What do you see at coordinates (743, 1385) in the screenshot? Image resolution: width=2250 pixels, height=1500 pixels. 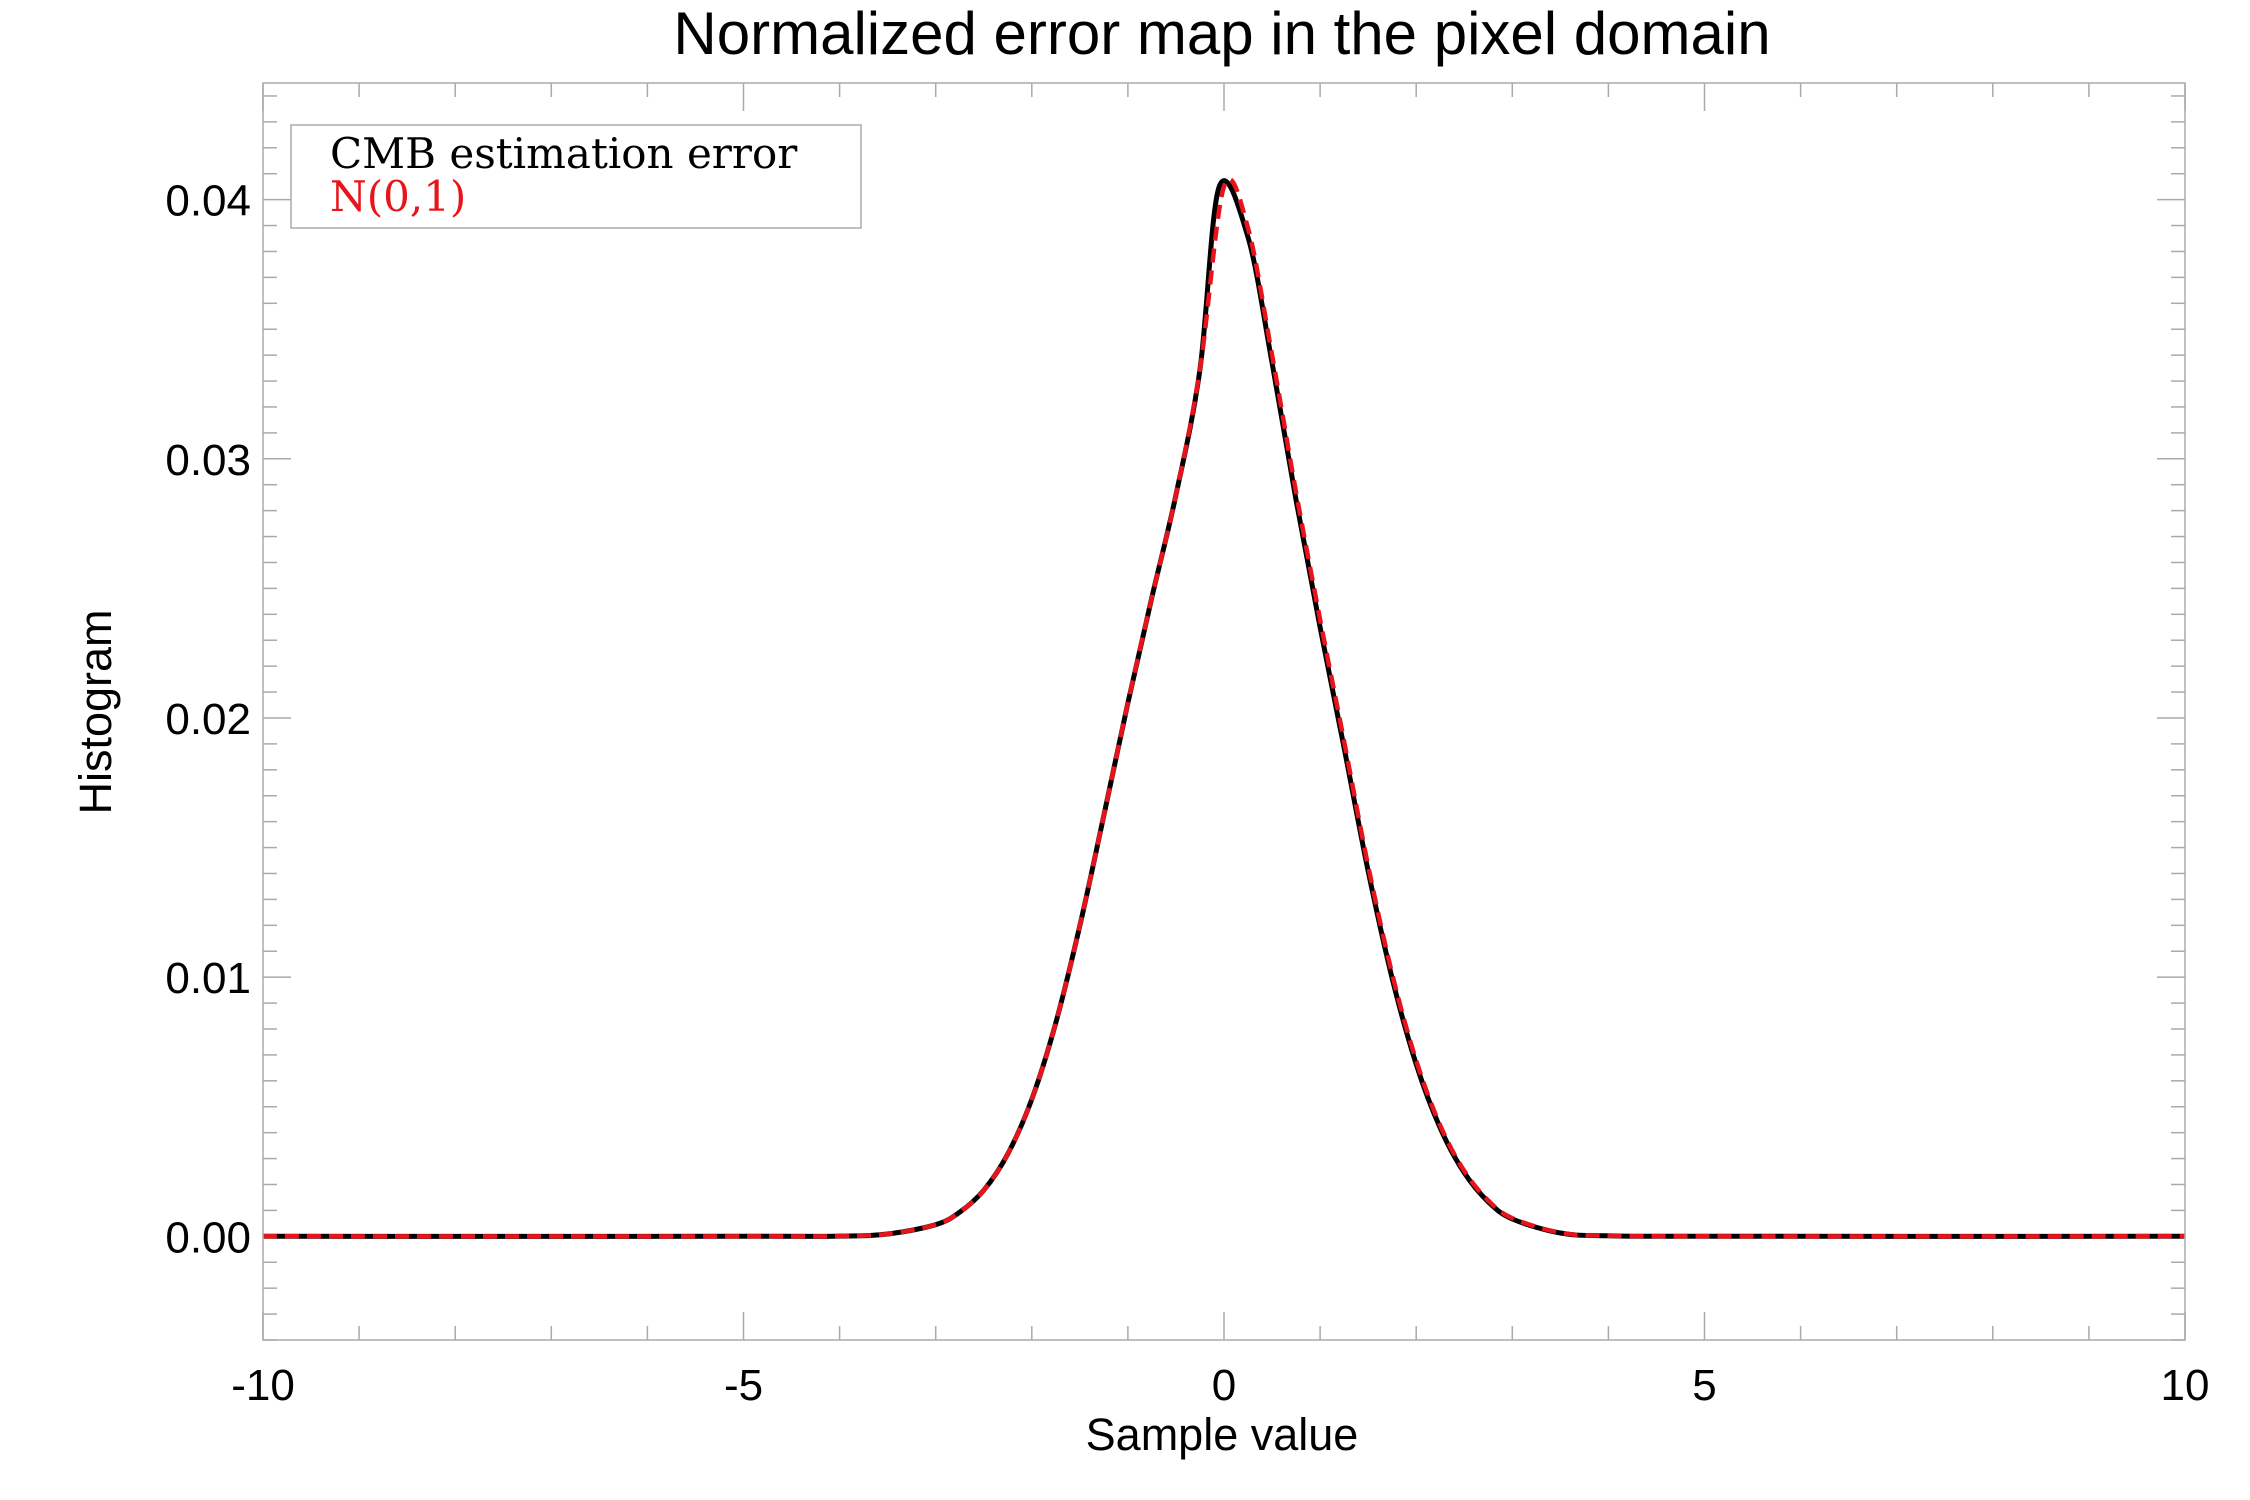 I see `x-tick-label: -5` at bounding box center [743, 1385].